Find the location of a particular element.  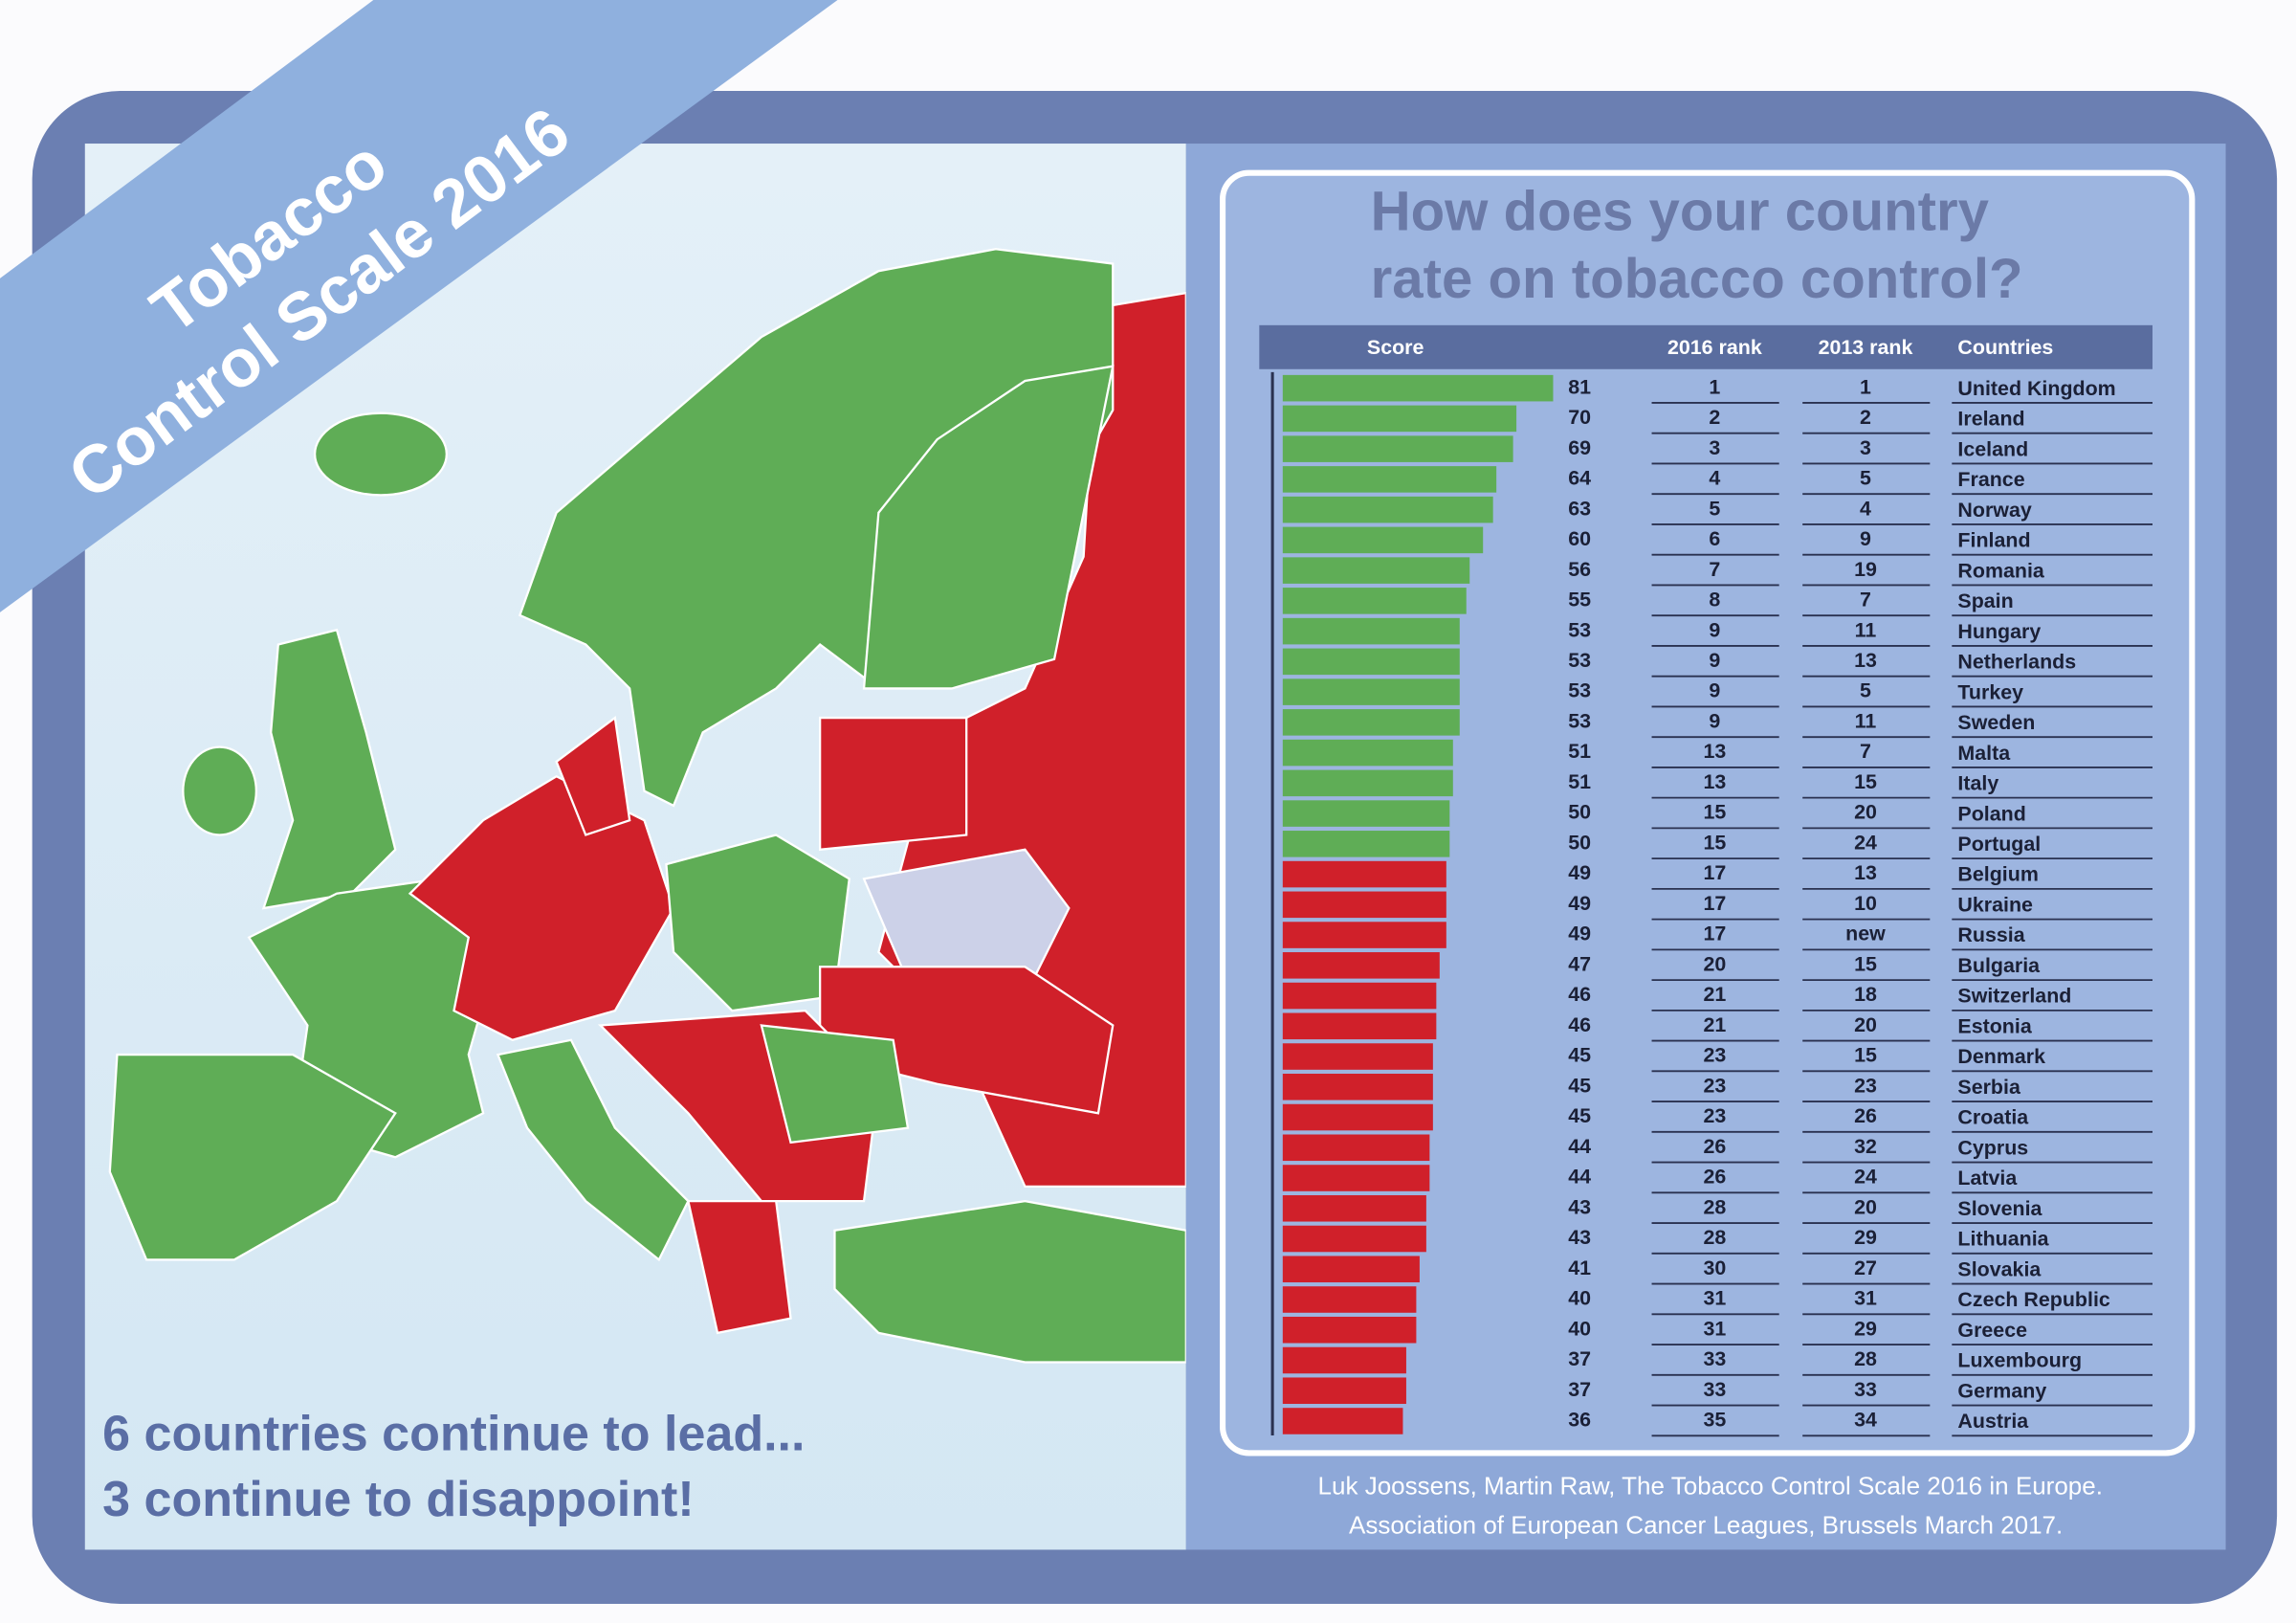

country-label: Lithuania is located at coordinates (2003, 1239).